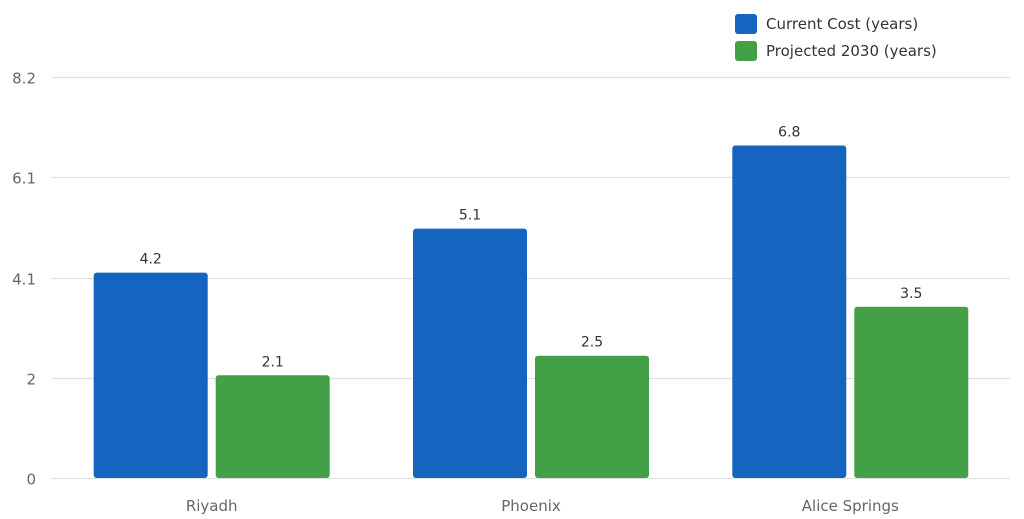  I want to click on y-tick-label-0: 0, so click(31, 480).